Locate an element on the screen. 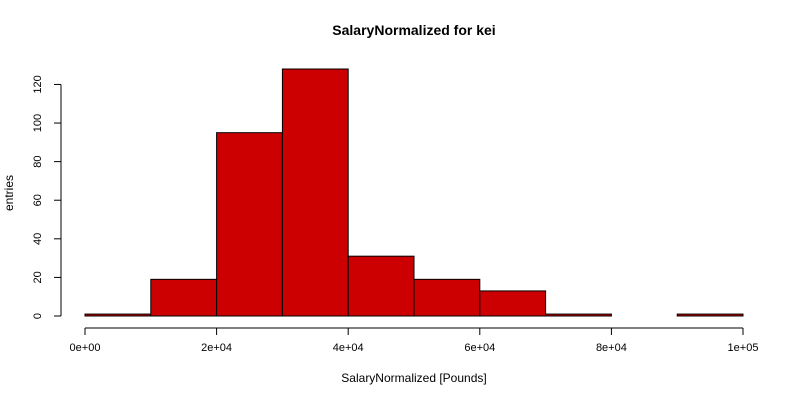  y-tick-label: 120 is located at coordinates (38, 84).